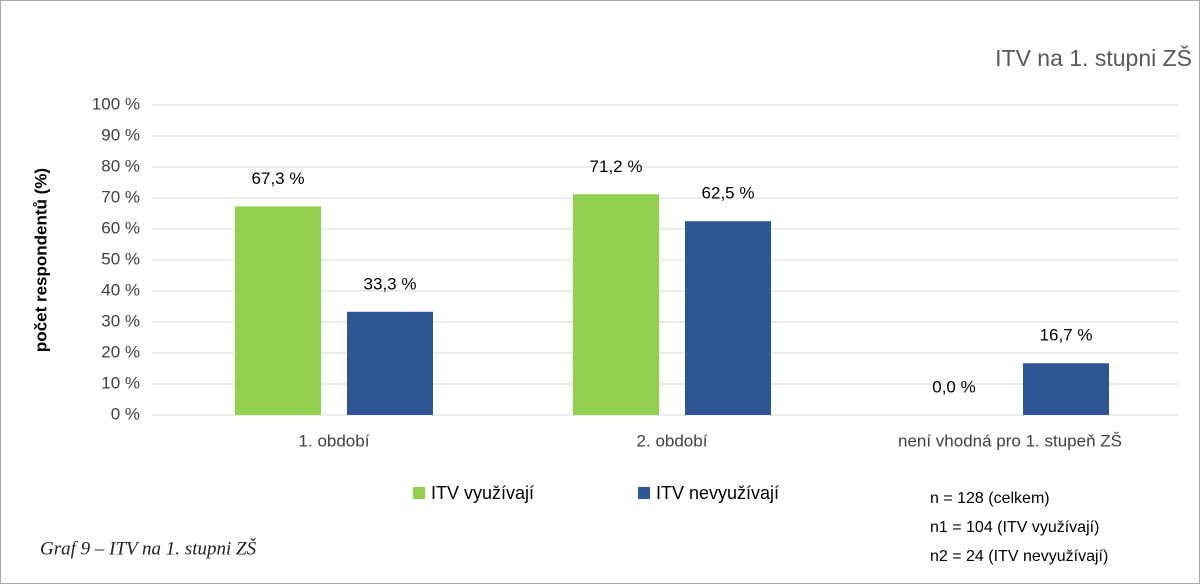 The width and height of the screenshot is (1200, 584). I want to click on y-tick-label: 80 %, so click(120, 165).